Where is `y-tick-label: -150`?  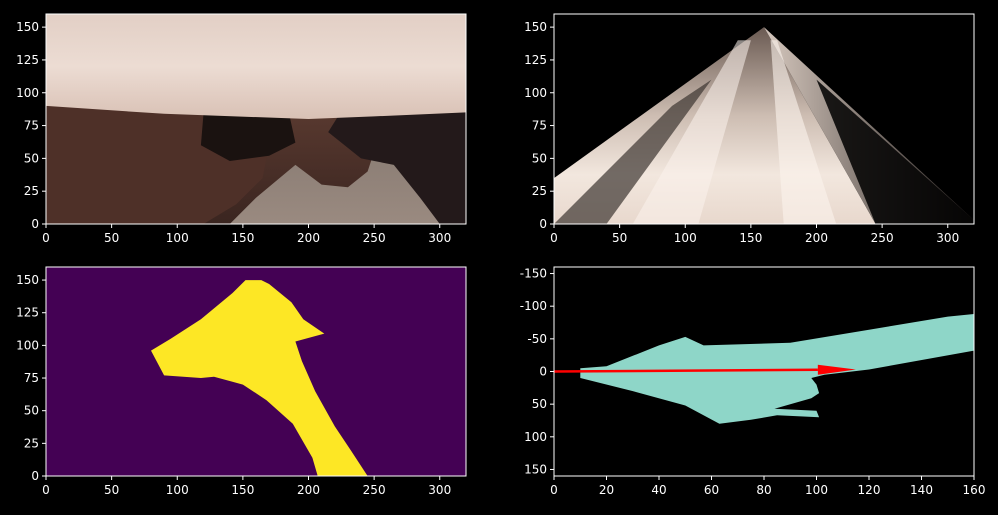
y-tick-label: -150 is located at coordinates (533, 274).